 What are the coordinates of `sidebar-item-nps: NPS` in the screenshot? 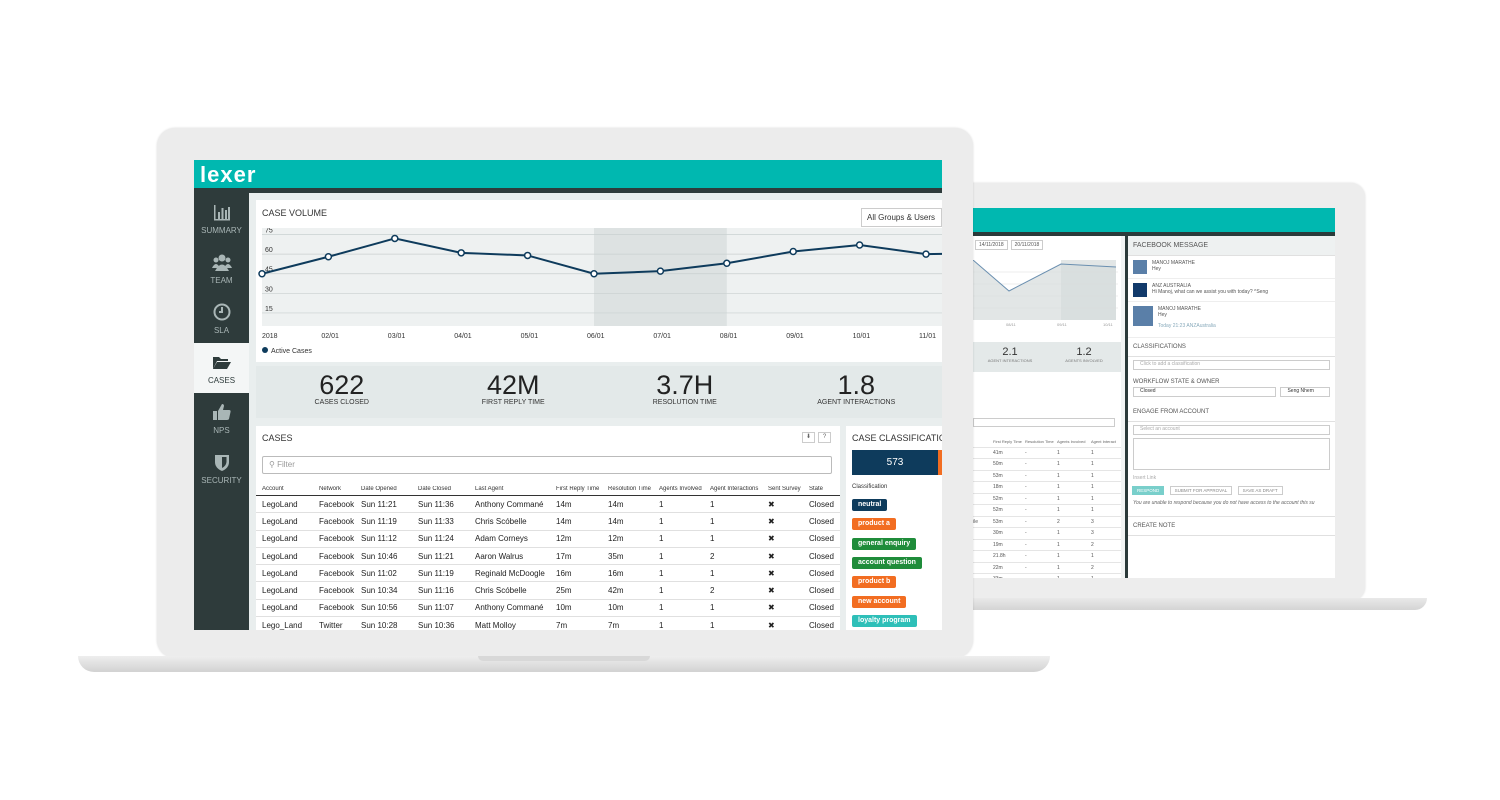 It's located at (221, 418).